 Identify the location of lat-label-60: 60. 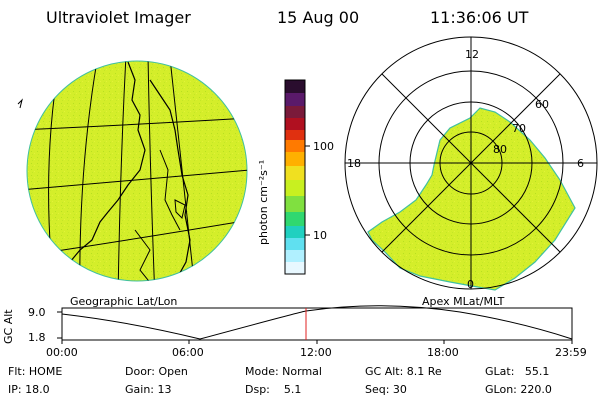
(542, 104).